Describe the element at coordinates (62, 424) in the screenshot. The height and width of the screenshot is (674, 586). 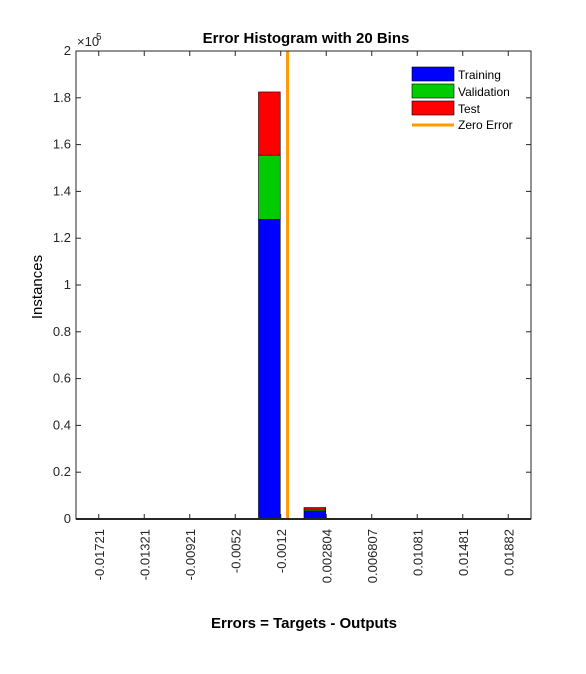
I see `y-tick-label: 0.4` at that location.